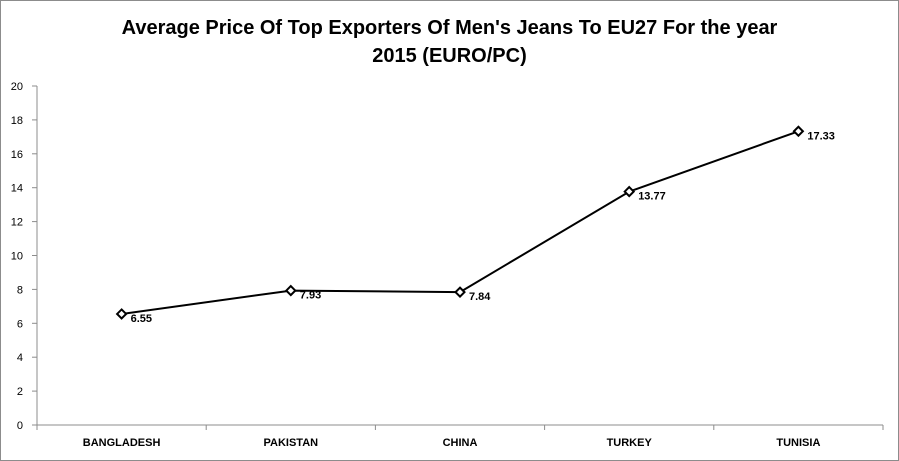 This screenshot has width=899, height=461. I want to click on y-tick-label: 20, so click(17, 87).